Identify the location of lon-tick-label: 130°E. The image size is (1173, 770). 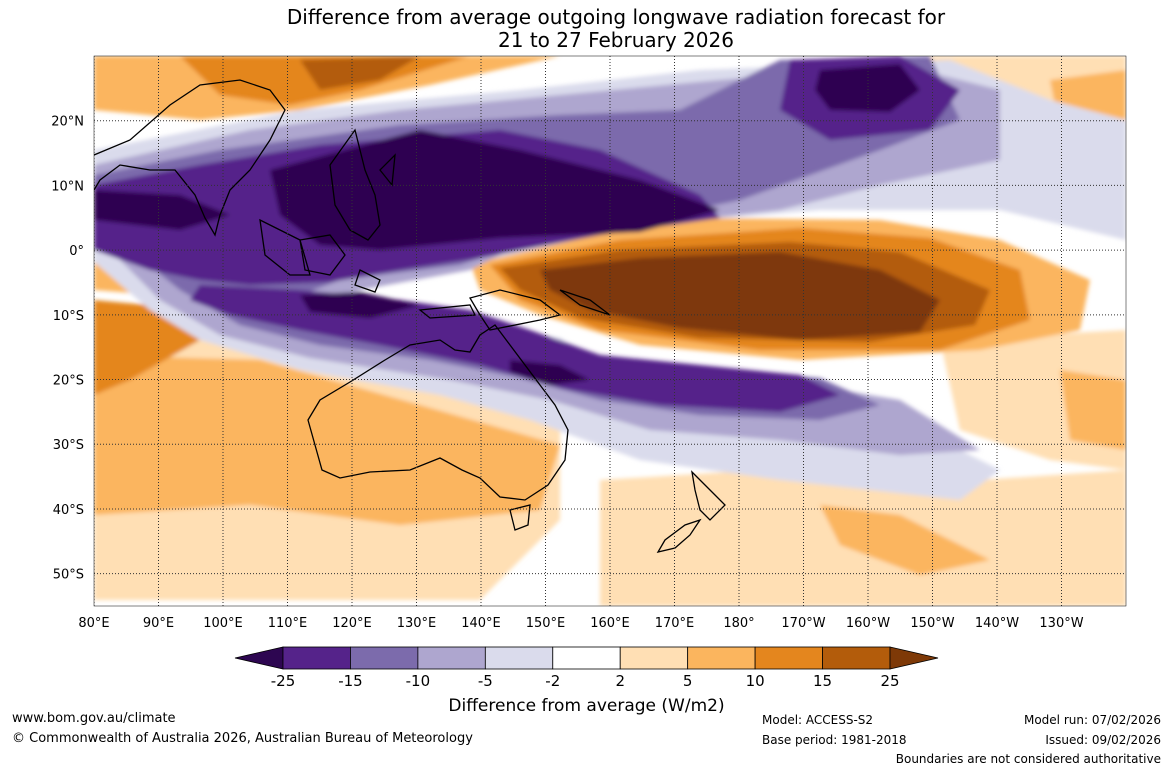
(417, 623).